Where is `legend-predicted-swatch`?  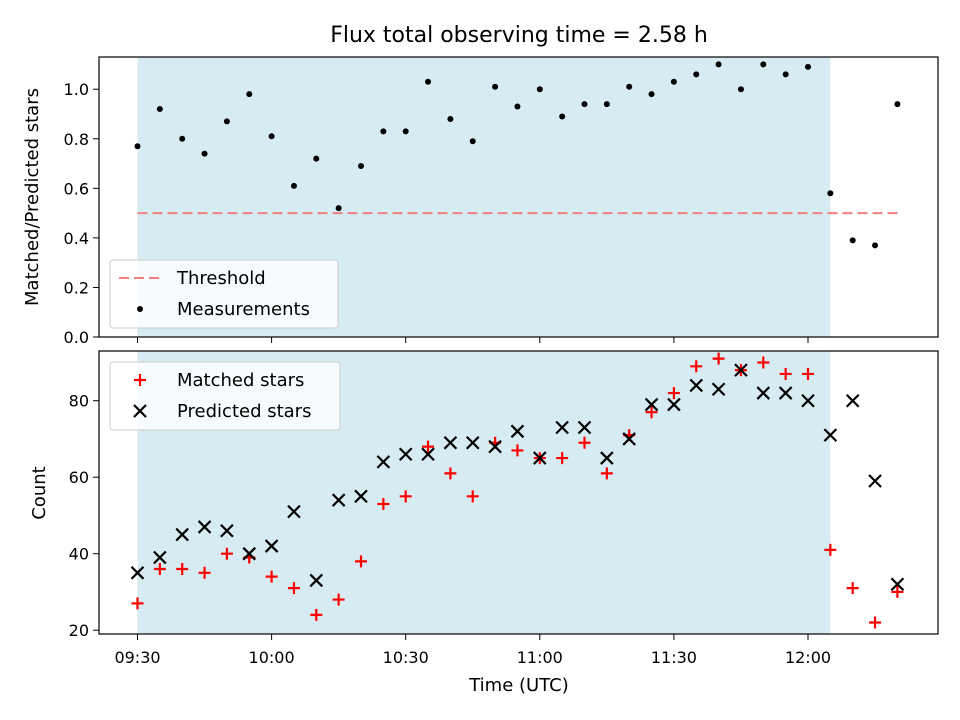
legend-predicted-swatch is located at coordinates (140, 411).